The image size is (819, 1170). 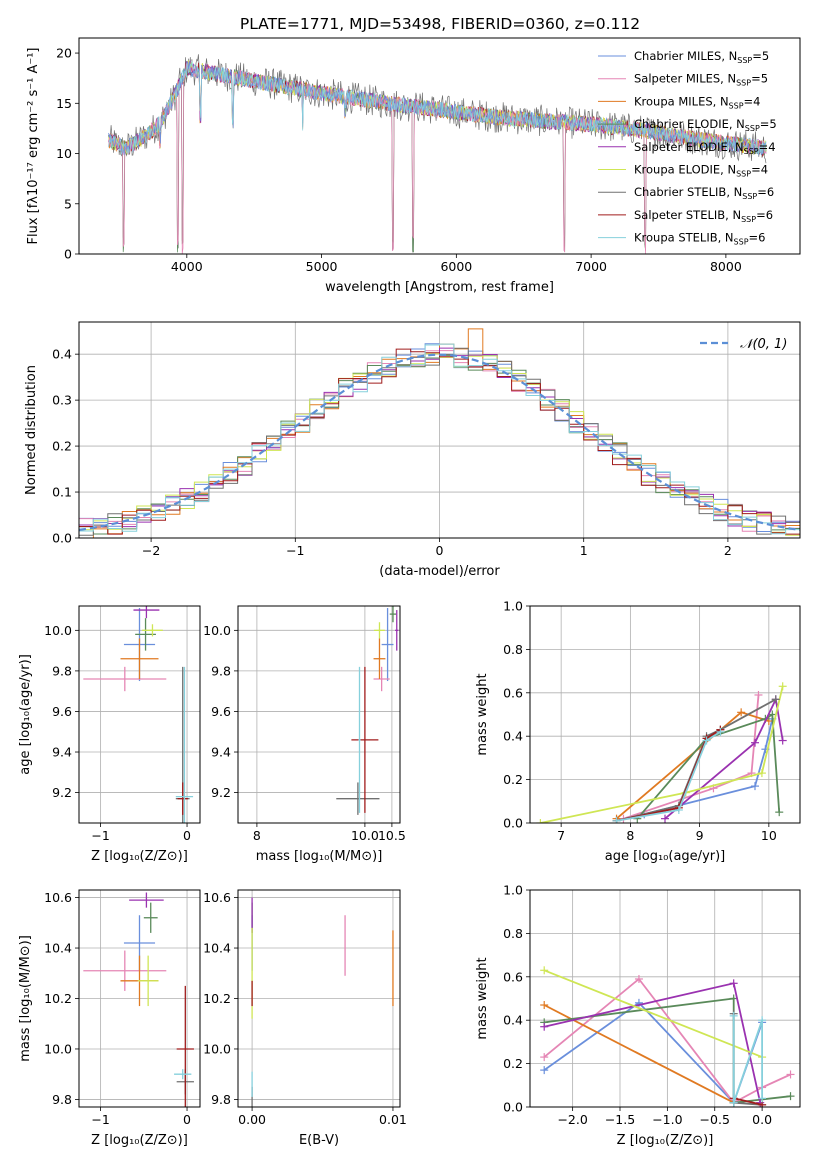 What do you see at coordinates (439, 287) in the screenshot?
I see `x-axis-label: wavelength [Angstrom, rest frame]` at bounding box center [439, 287].